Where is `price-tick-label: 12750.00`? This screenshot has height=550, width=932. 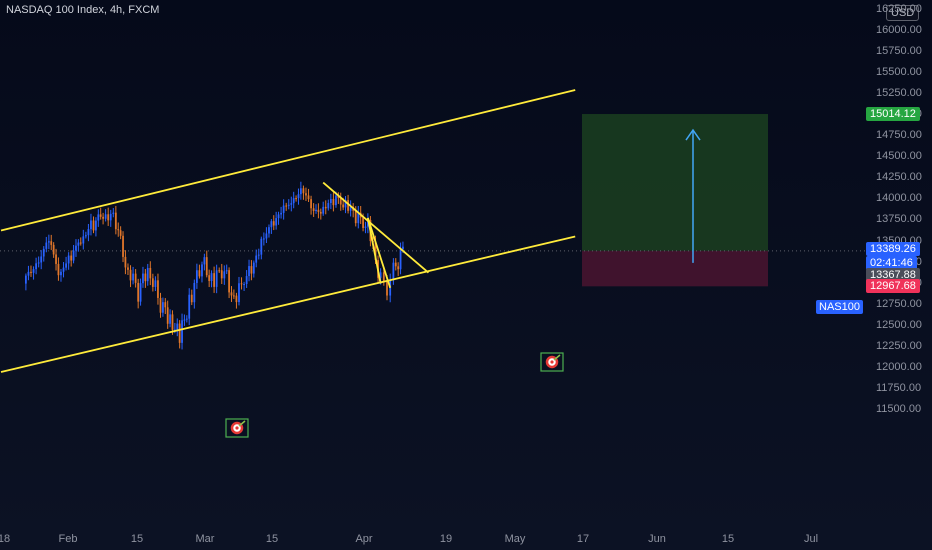
price-tick-label: 12750.00 is located at coordinates (899, 303).